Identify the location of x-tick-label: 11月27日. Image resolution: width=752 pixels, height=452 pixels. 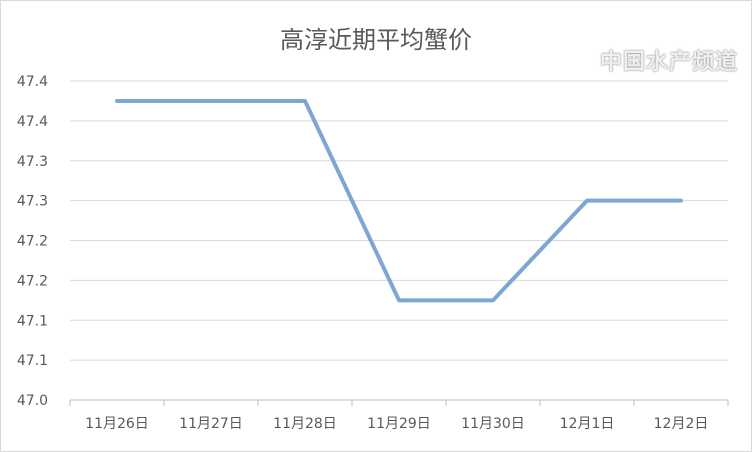
(211, 424).